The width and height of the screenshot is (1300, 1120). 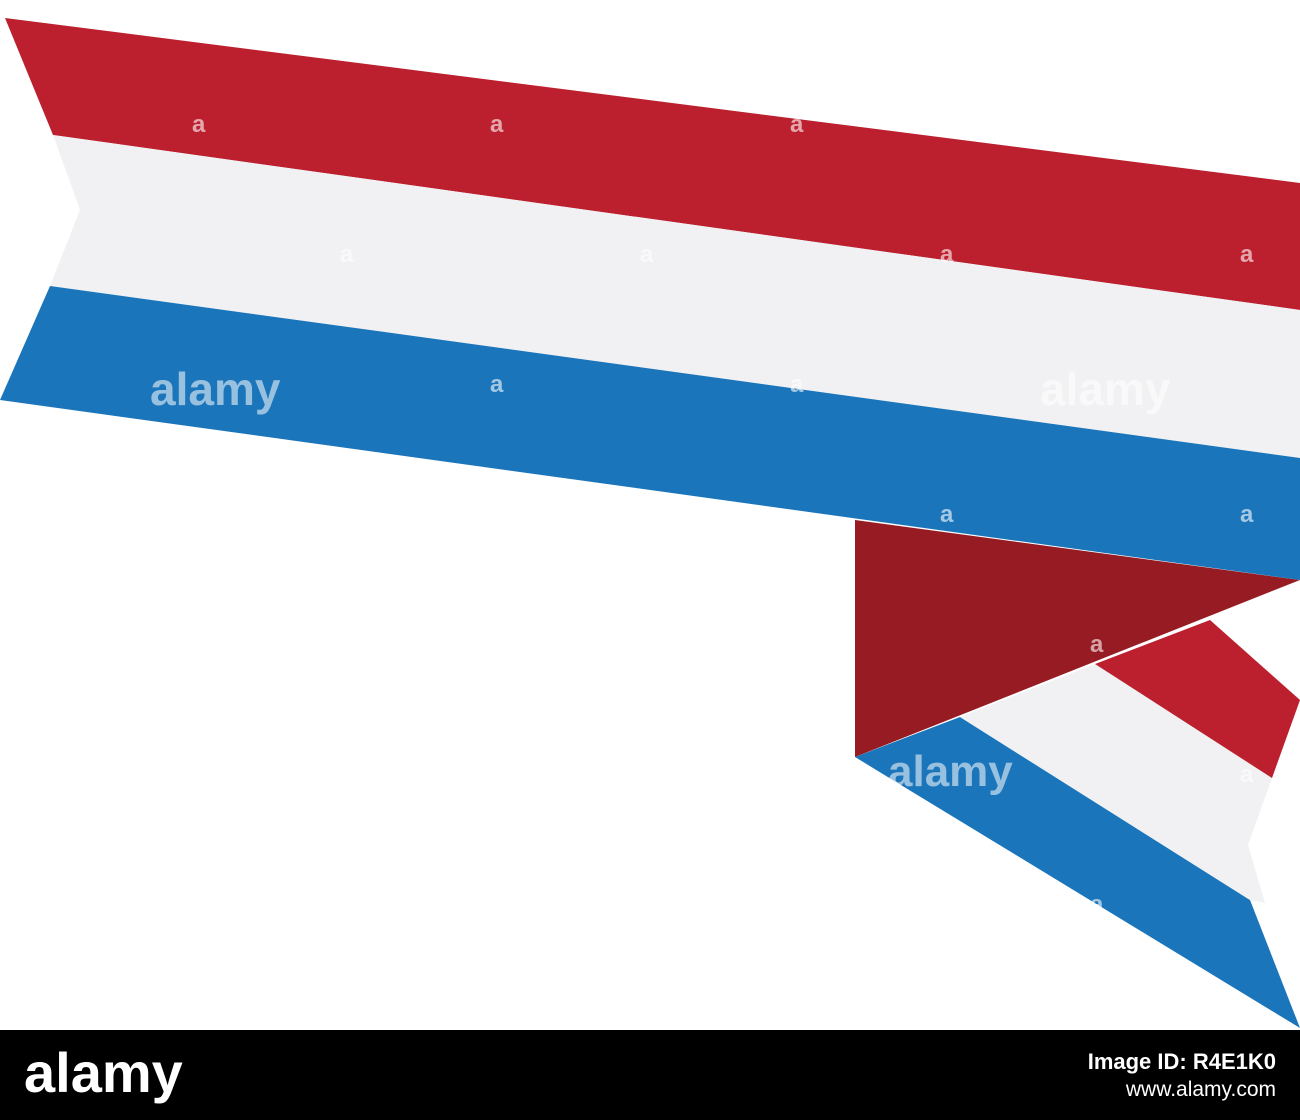 I want to click on alamy-logo-text: alamy, so click(x=103, y=1073).